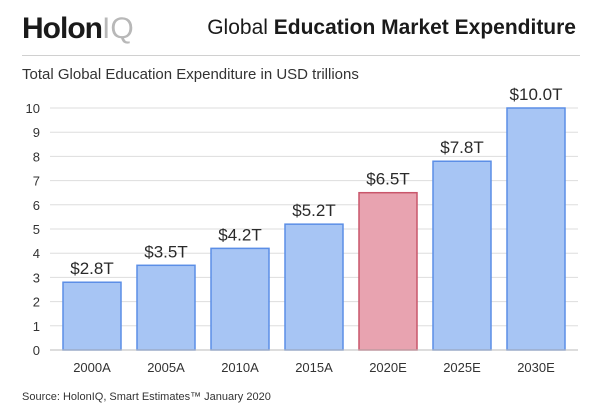 The height and width of the screenshot is (417, 602). I want to click on x-tick-label-2020E: 2020E, so click(388, 367).